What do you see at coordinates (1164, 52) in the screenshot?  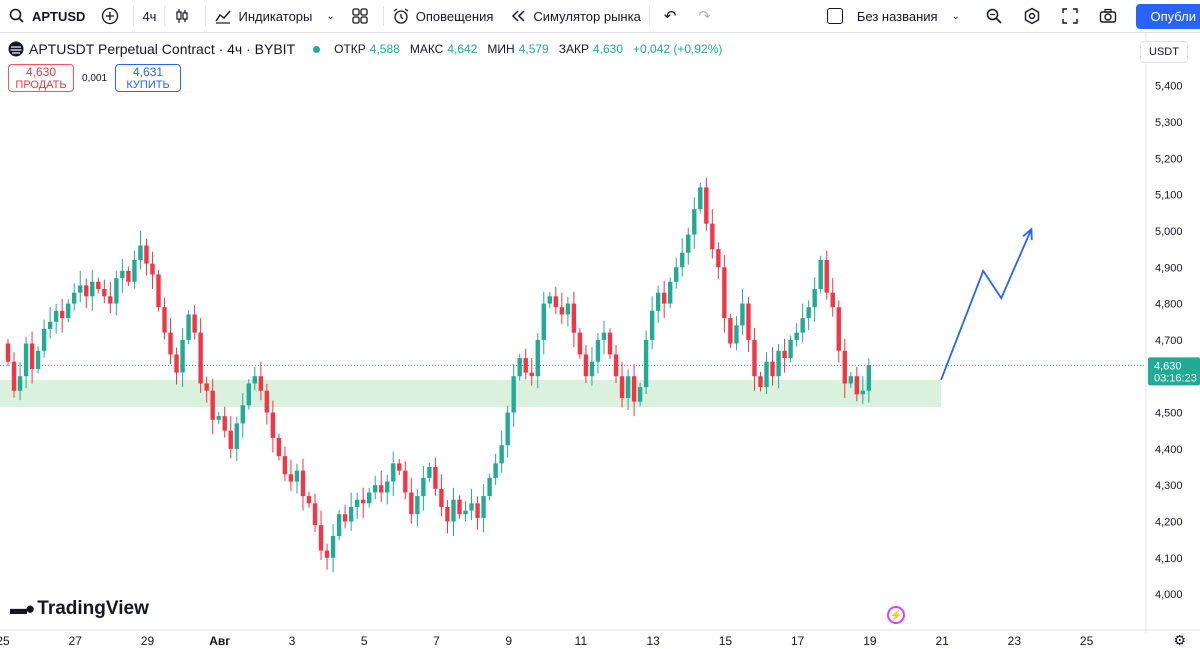 I see `currency-button: USDT` at bounding box center [1164, 52].